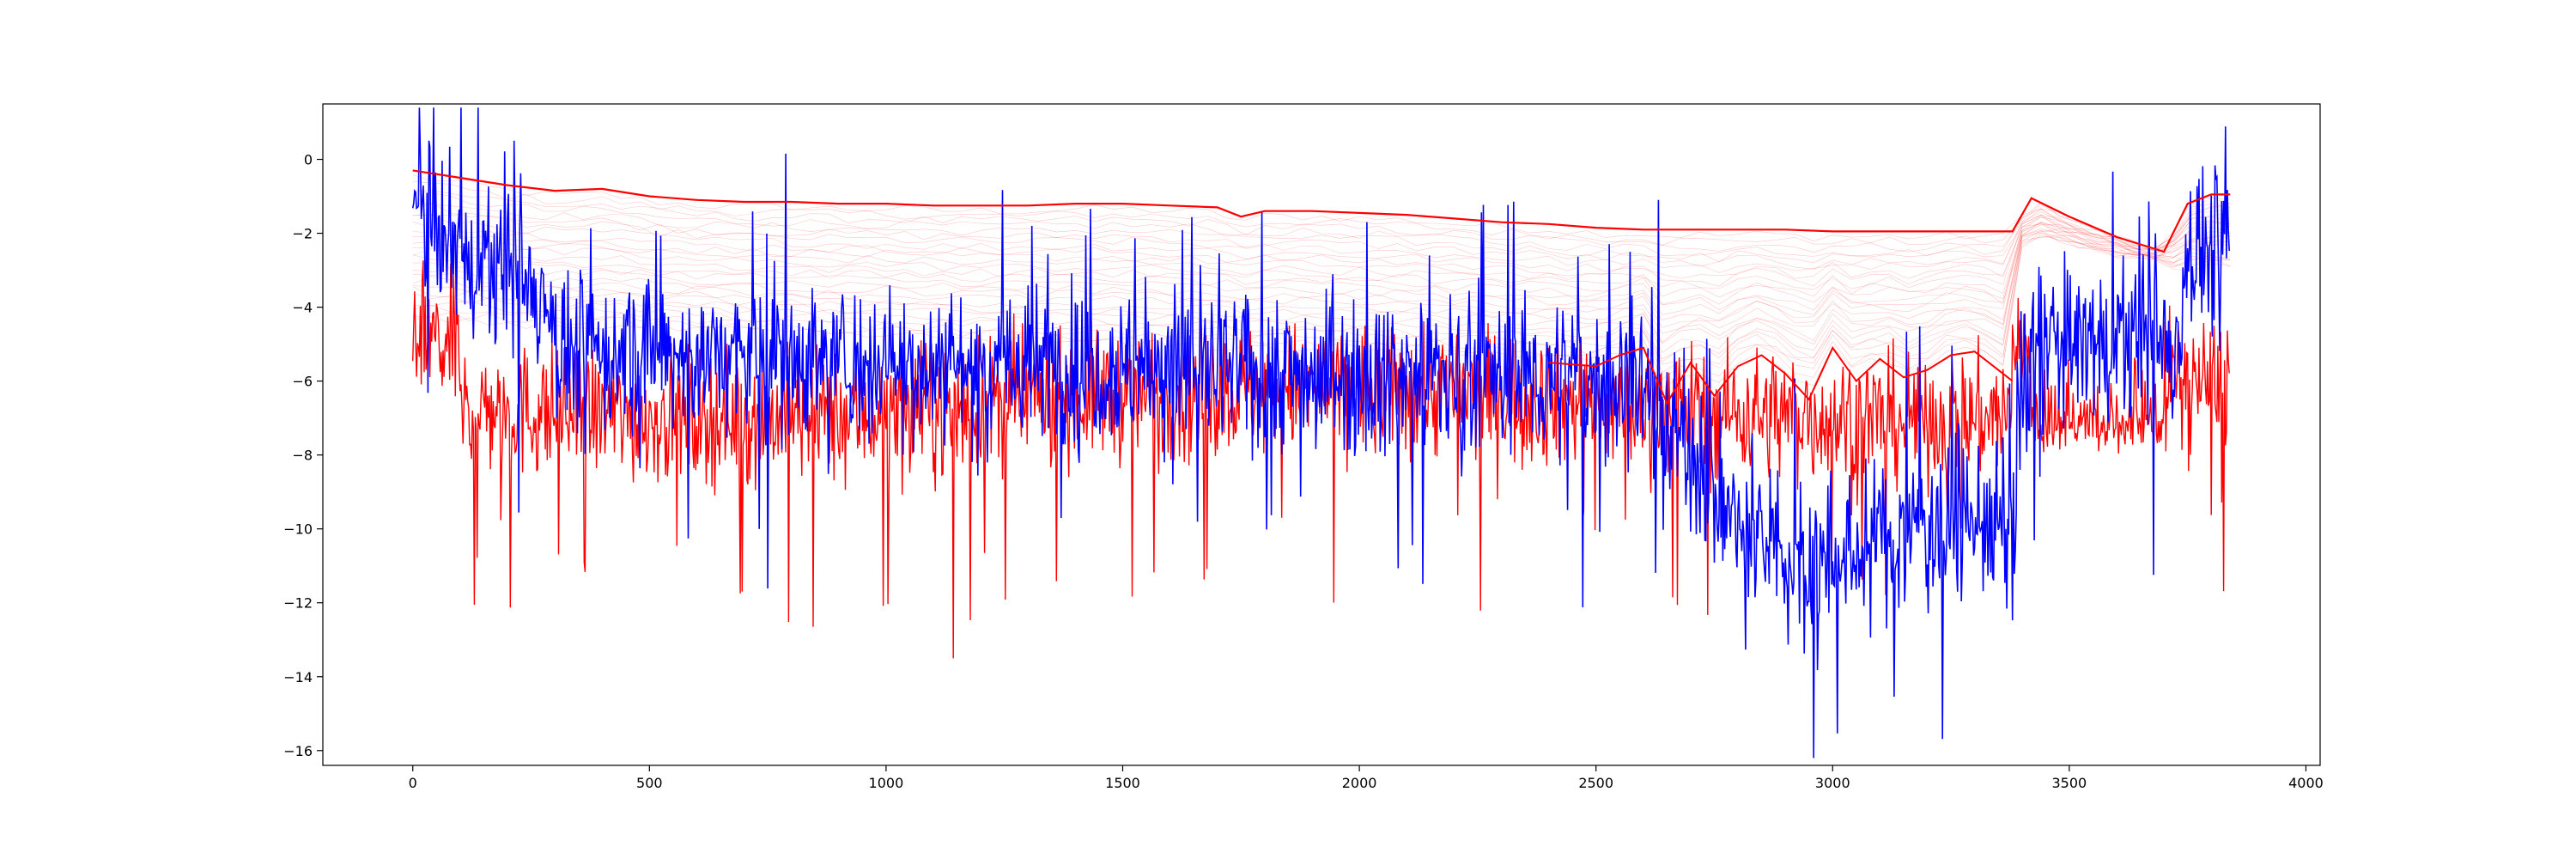  I want to click on upper-envelope-line, so click(1321, 211).